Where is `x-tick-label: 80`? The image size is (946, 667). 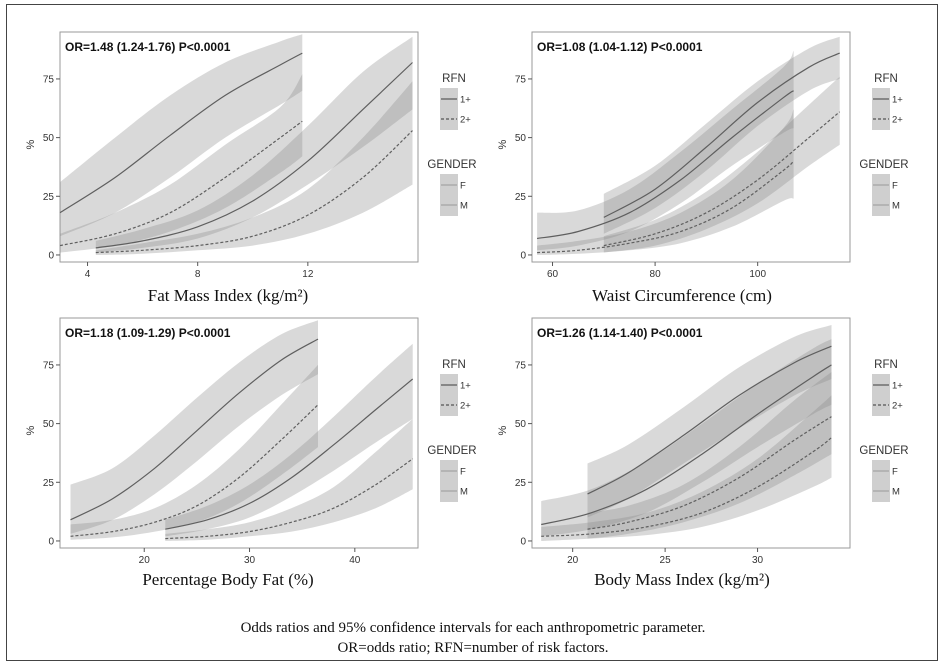 x-tick-label: 80 is located at coordinates (656, 274).